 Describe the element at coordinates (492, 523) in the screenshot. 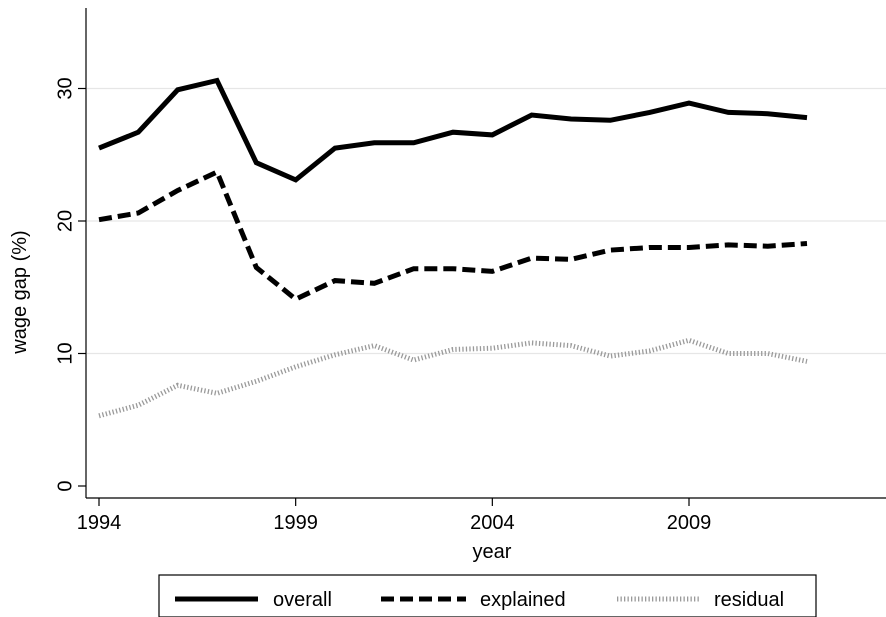

I see `x-tick-label: 2004` at that location.